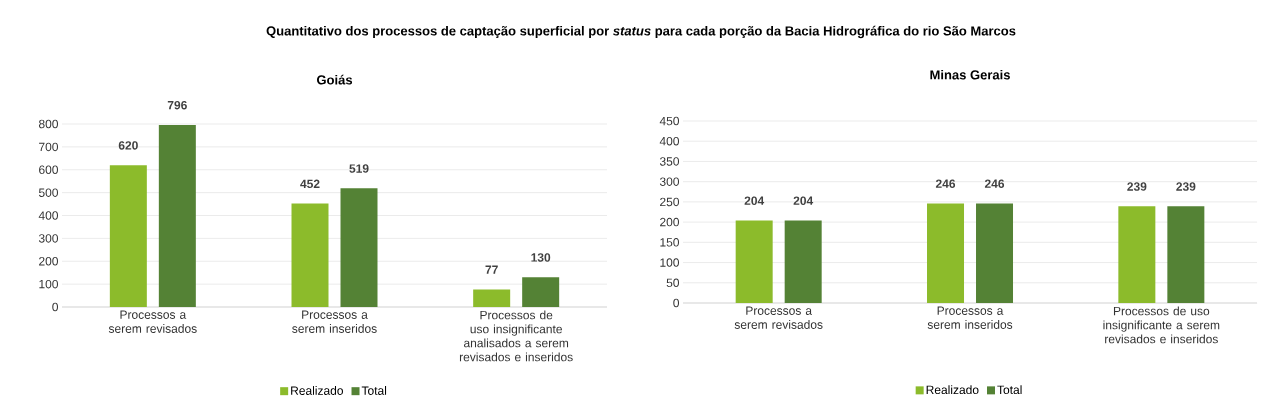 This screenshot has width=1282, height=404. I want to click on y-tick-label: 500, so click(48, 192).